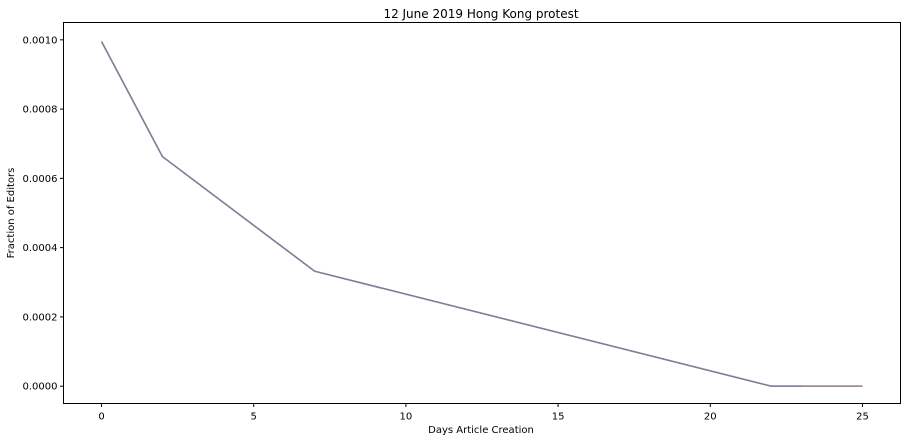  What do you see at coordinates (40, 248) in the screenshot?
I see `y-tick-label: 0.0004` at bounding box center [40, 248].